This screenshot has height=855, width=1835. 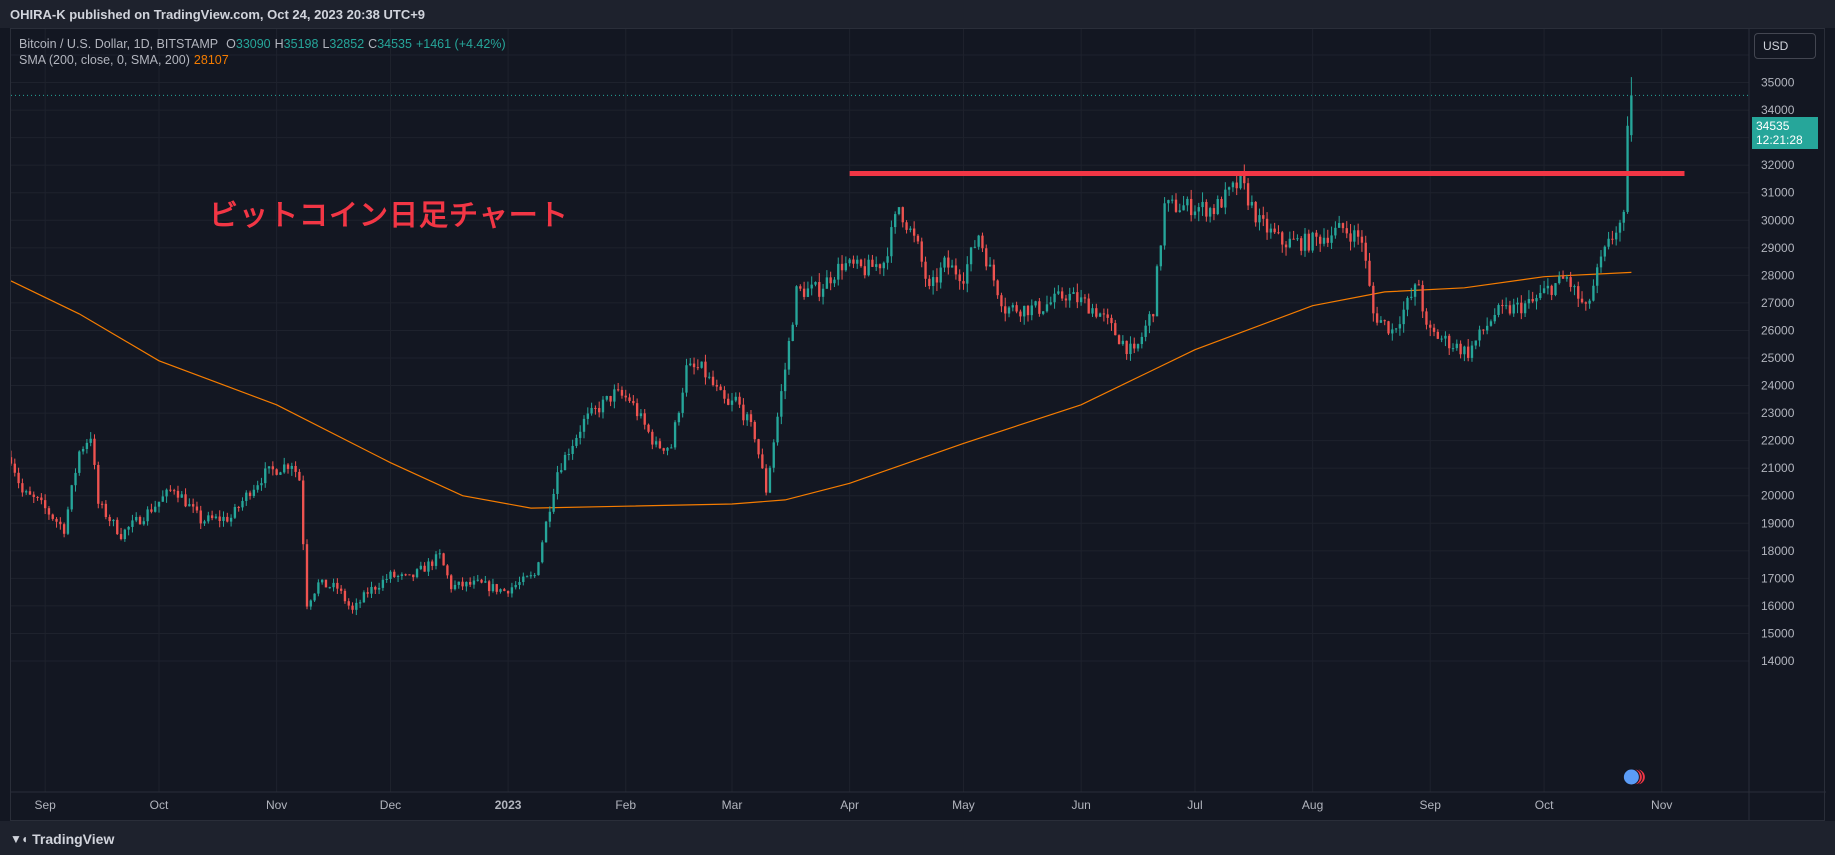 I want to click on y-tick-label: 32000, so click(x=1778, y=165).